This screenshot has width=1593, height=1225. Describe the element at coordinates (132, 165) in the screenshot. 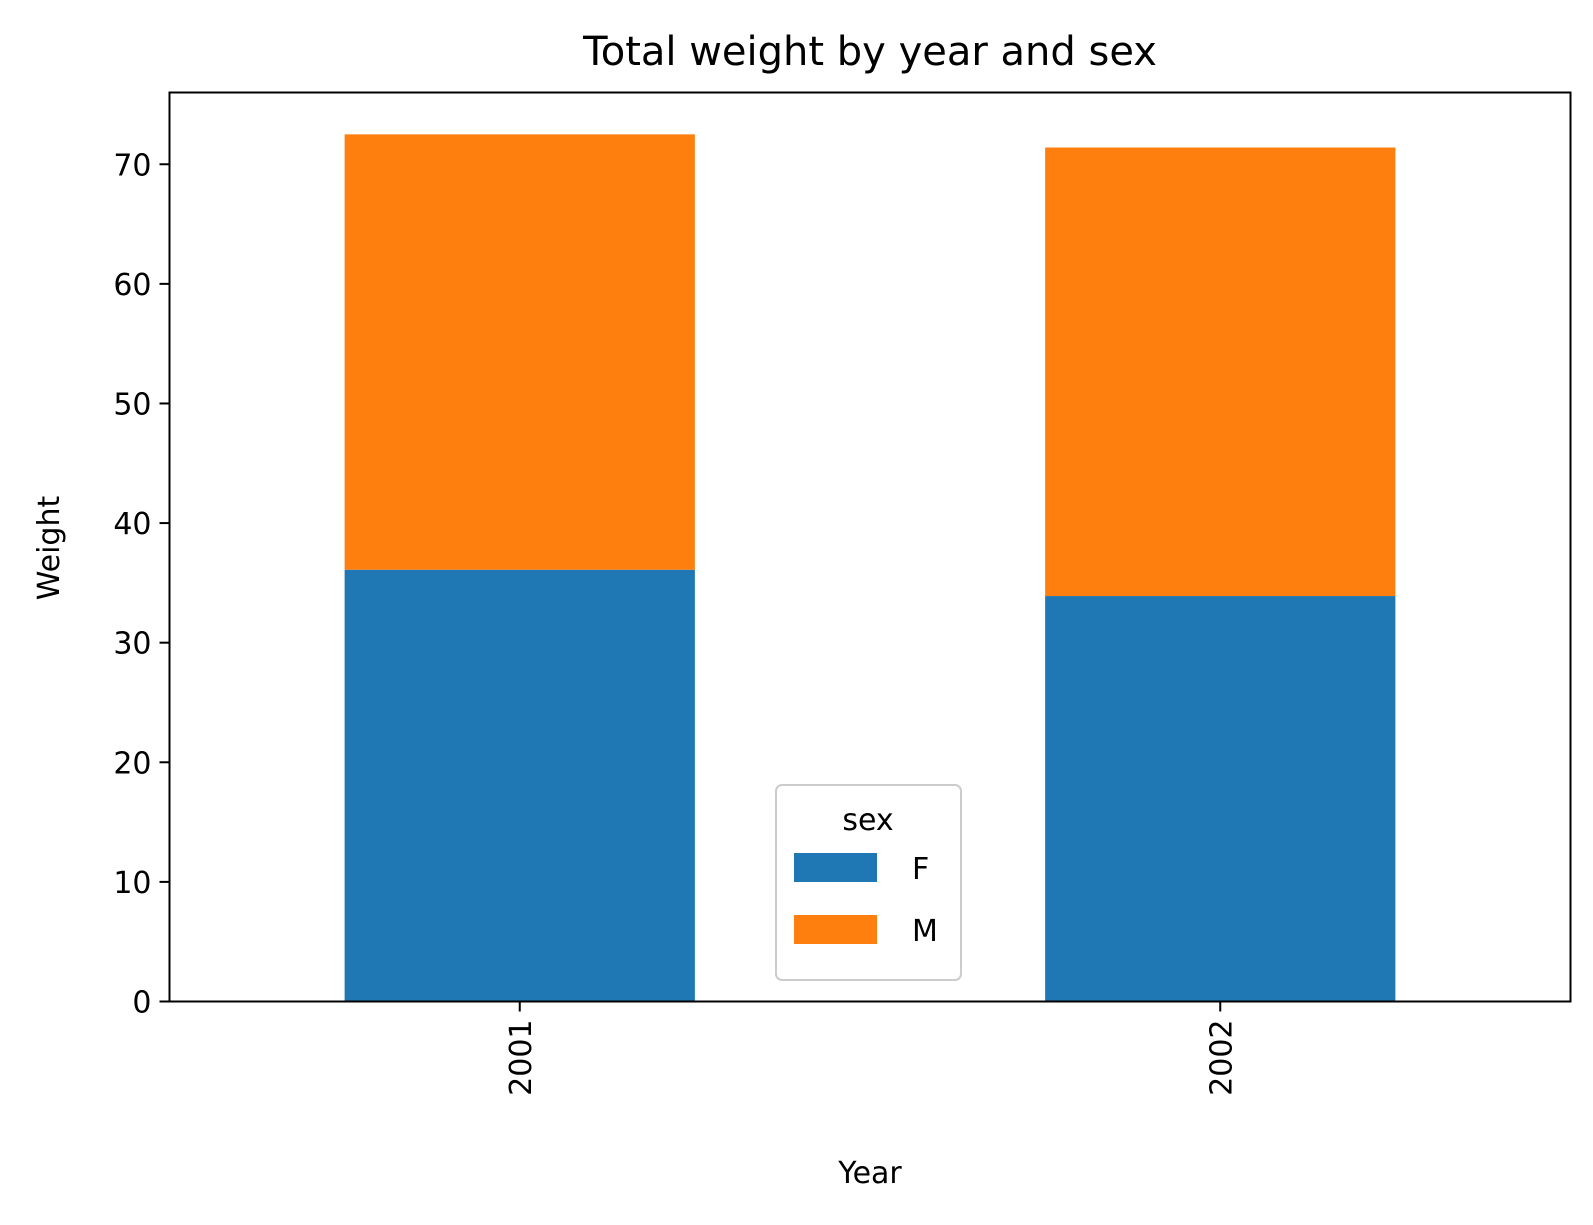

I see `y-tick-label: 70` at that location.